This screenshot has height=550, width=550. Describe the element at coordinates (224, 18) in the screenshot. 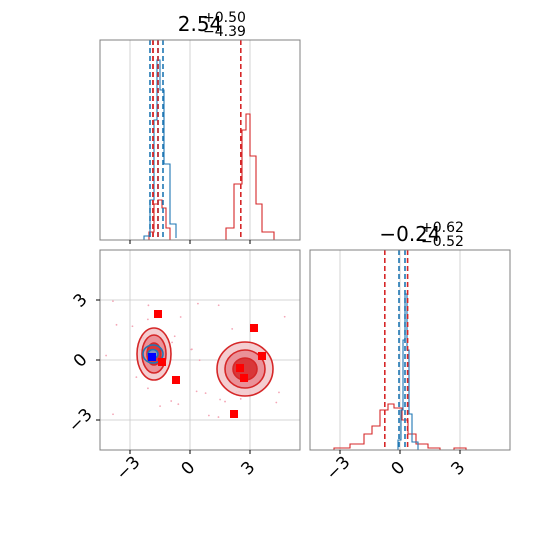

I see `title-param-1-upper: +0.50` at that location.